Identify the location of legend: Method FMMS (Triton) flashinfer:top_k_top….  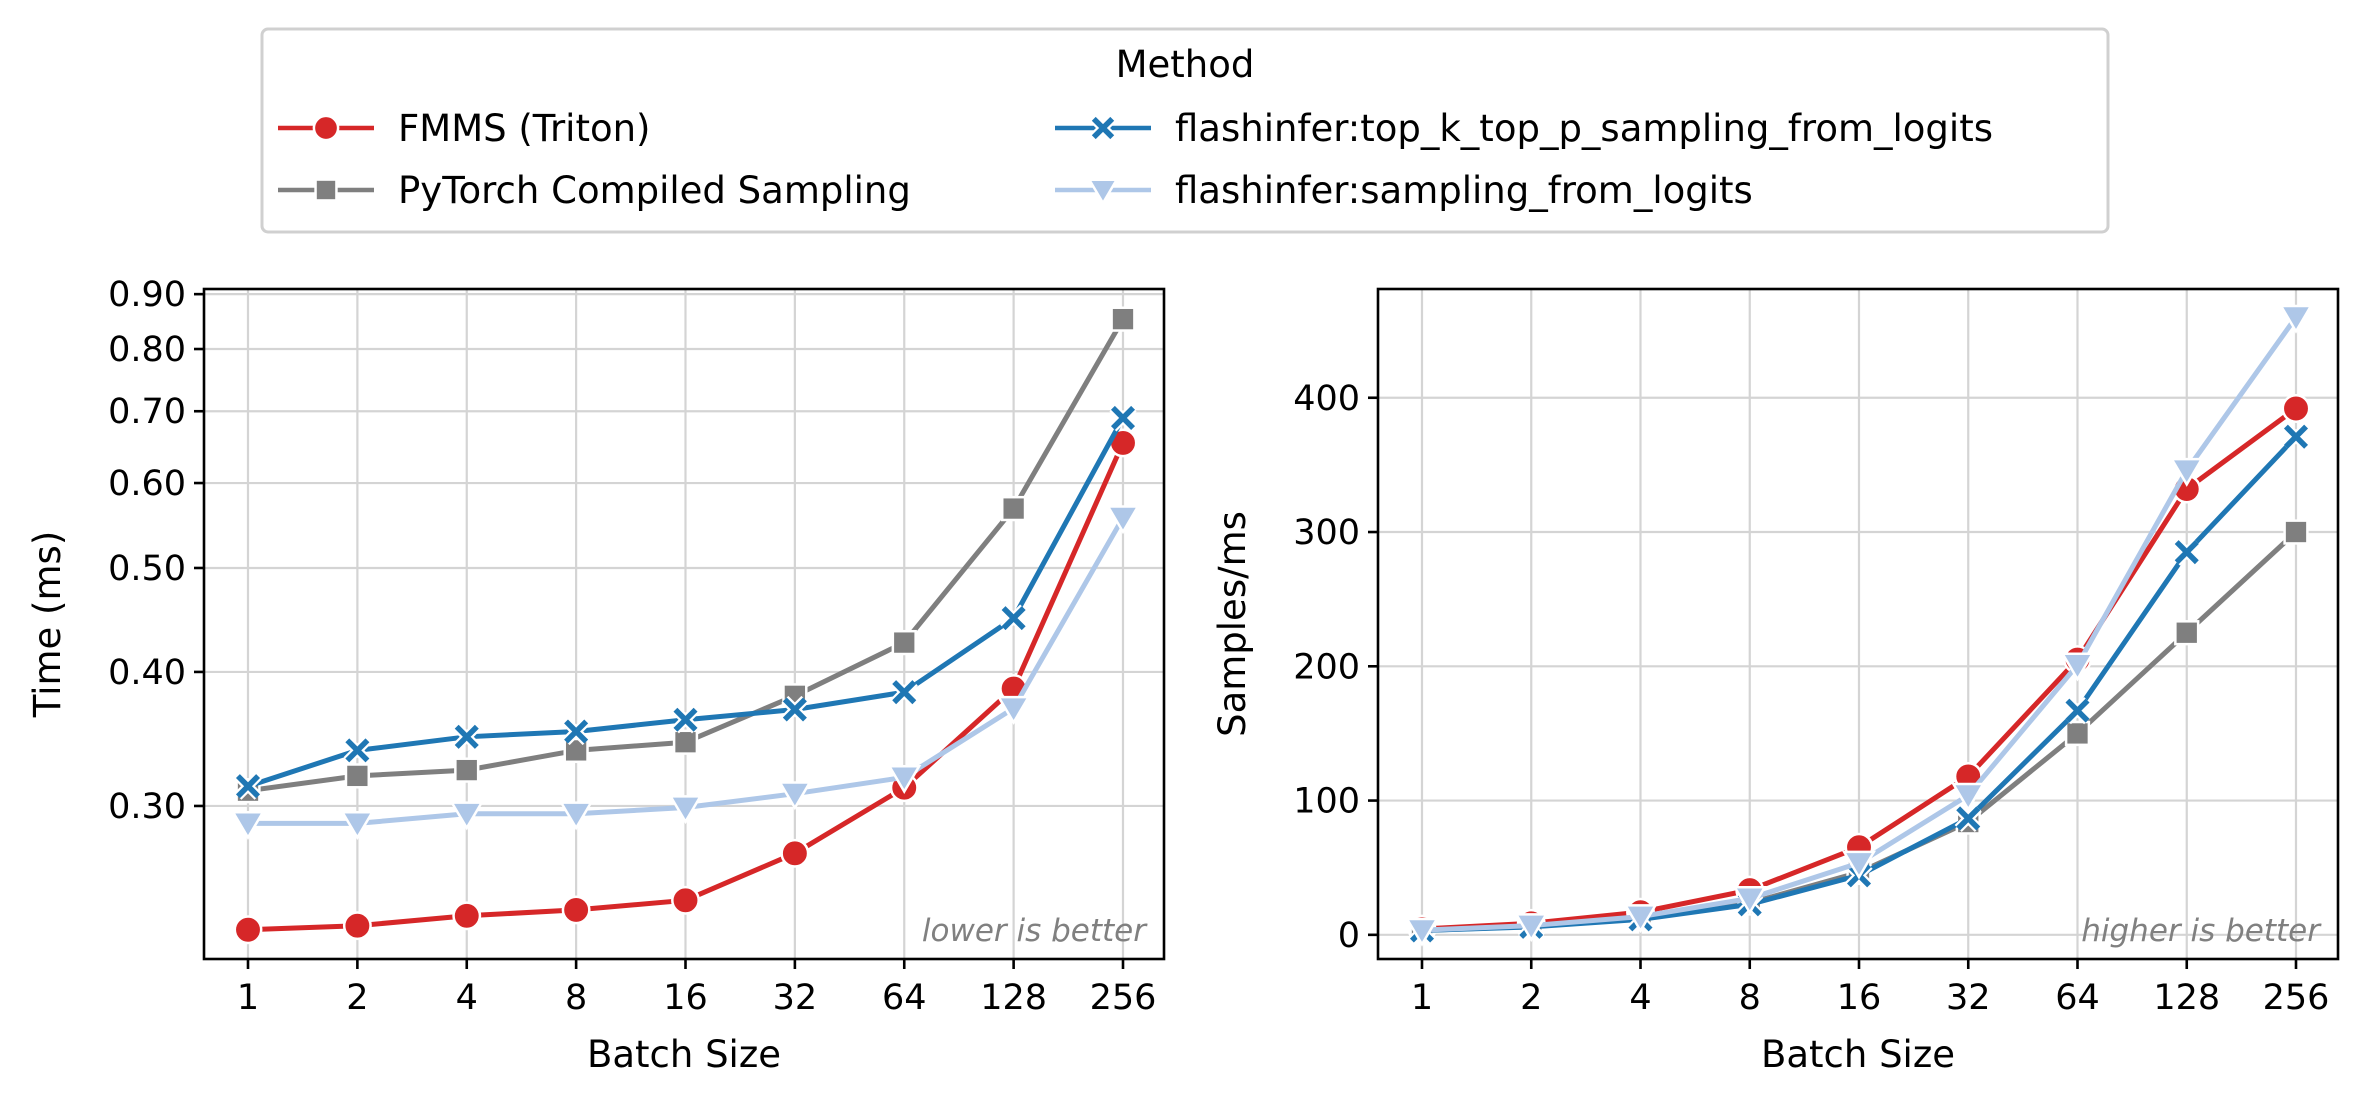
(1185, 130).